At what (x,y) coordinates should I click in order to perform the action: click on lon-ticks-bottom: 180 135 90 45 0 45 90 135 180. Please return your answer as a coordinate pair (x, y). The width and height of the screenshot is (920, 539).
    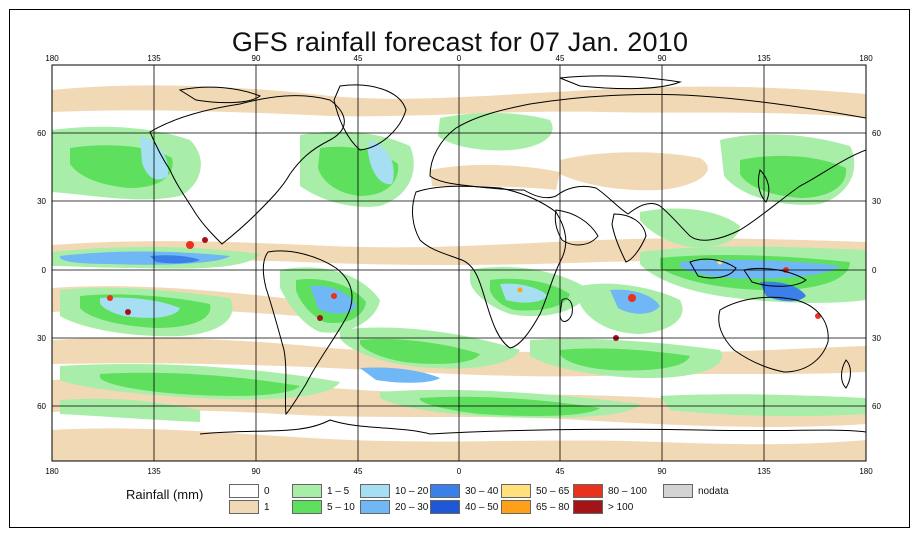
    Looking at the image, I should click on (459, 471).